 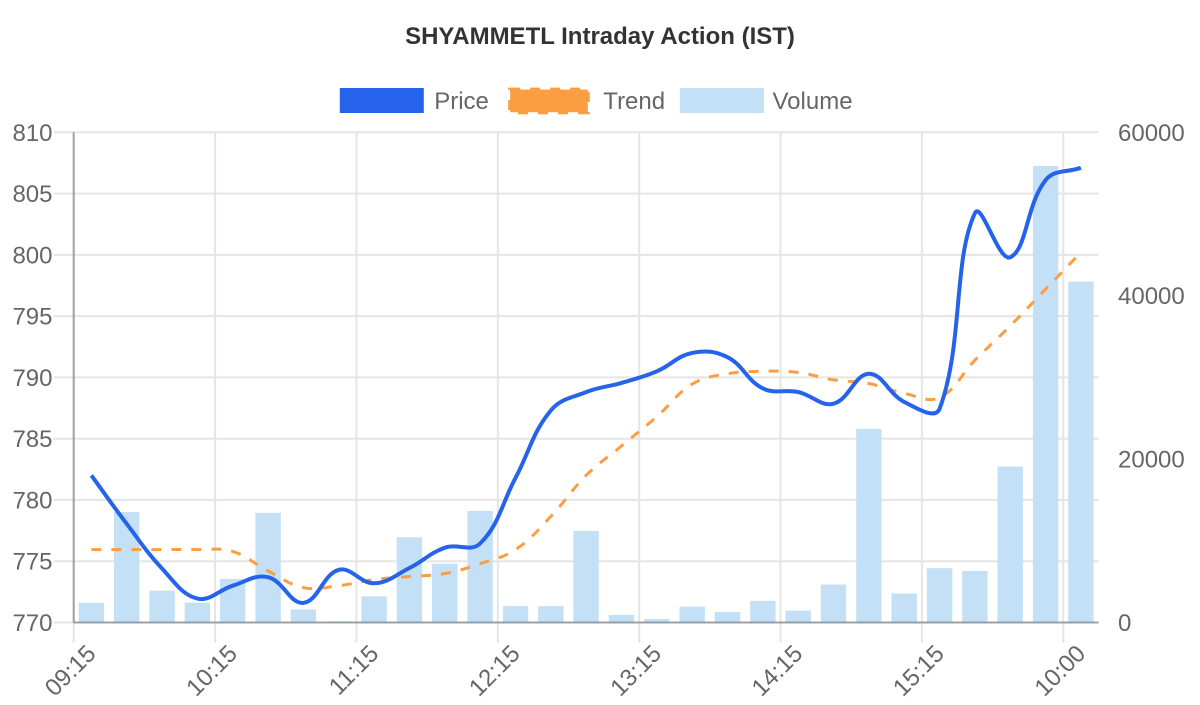 I want to click on svg-text: 60000, so click(x=1151, y=133).